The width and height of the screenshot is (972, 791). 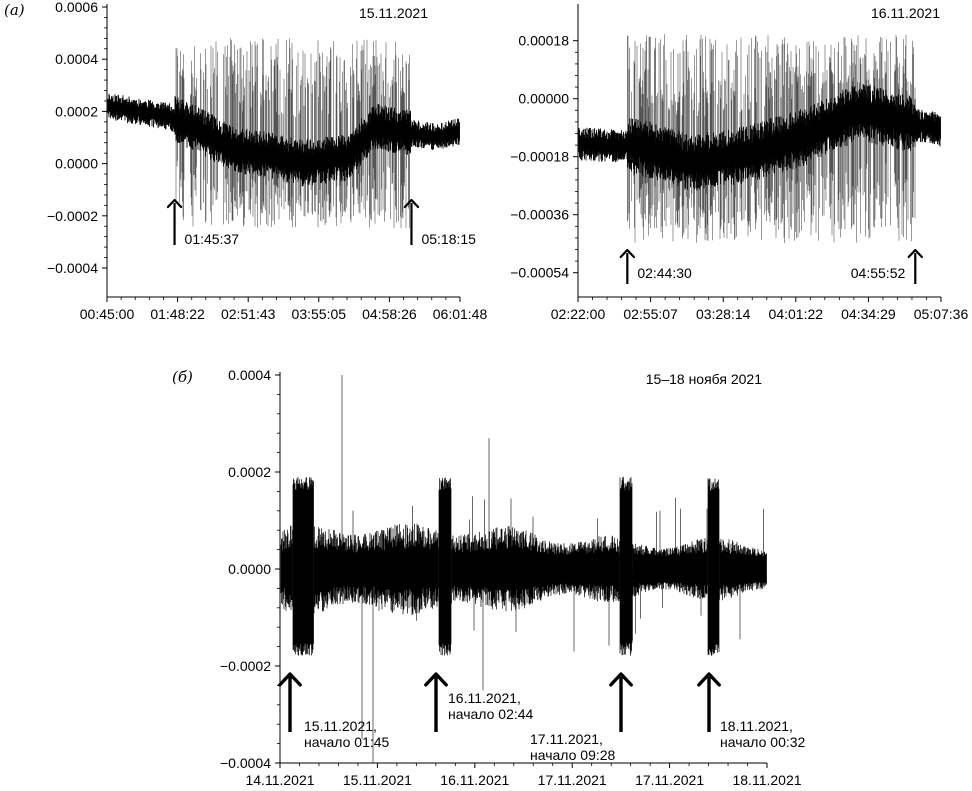 What do you see at coordinates (566, 739) in the screenshot?
I see `annotation-date-label: 17.11.2021,` at bounding box center [566, 739].